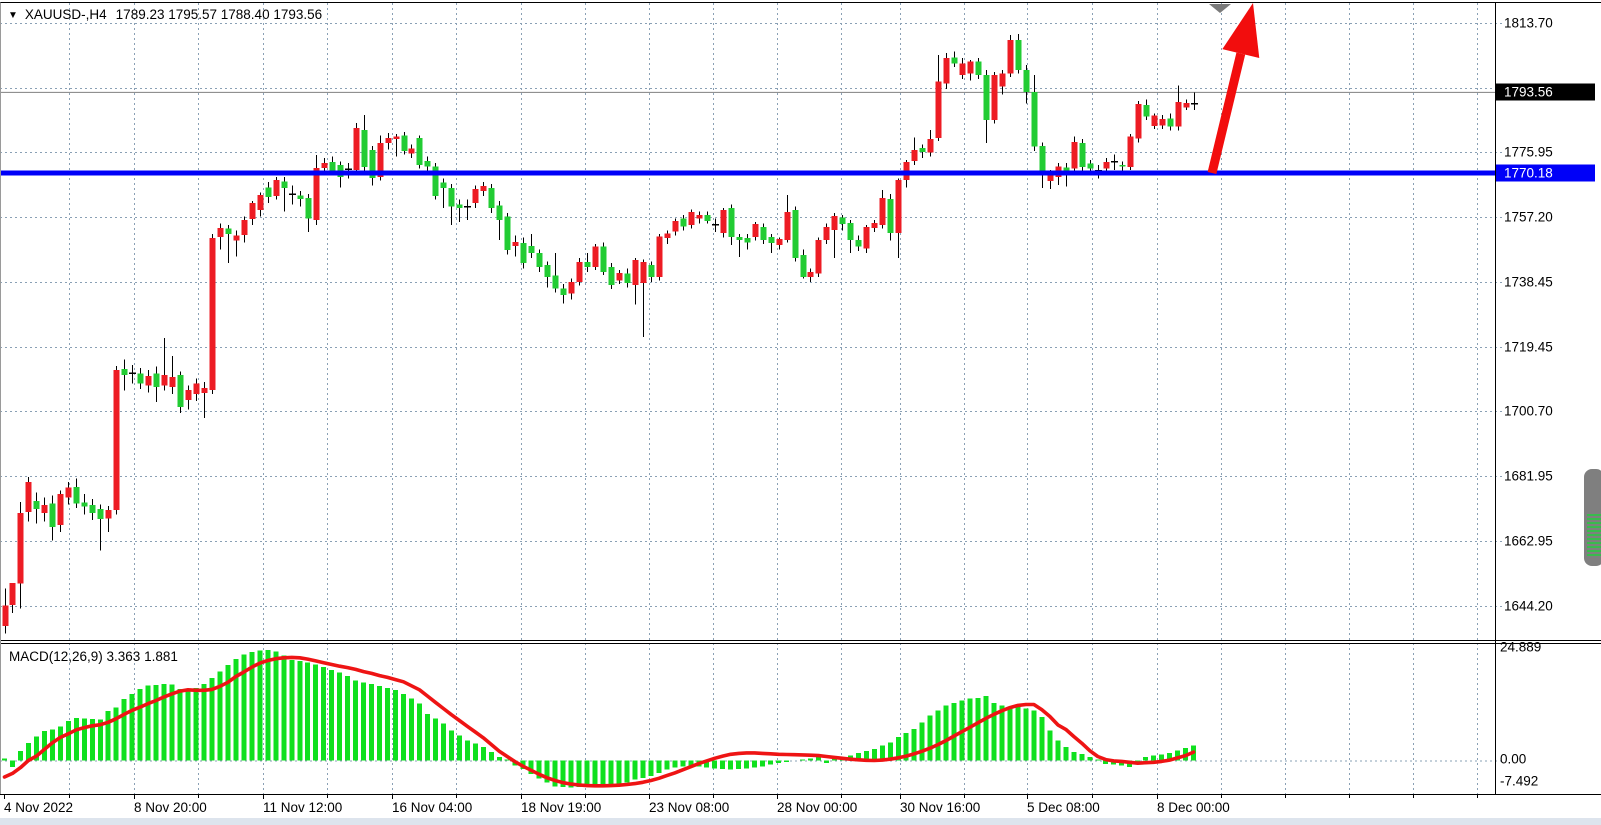  What do you see at coordinates (747, 173) in the screenshot?
I see `horizontal-line-object` at bounding box center [747, 173].